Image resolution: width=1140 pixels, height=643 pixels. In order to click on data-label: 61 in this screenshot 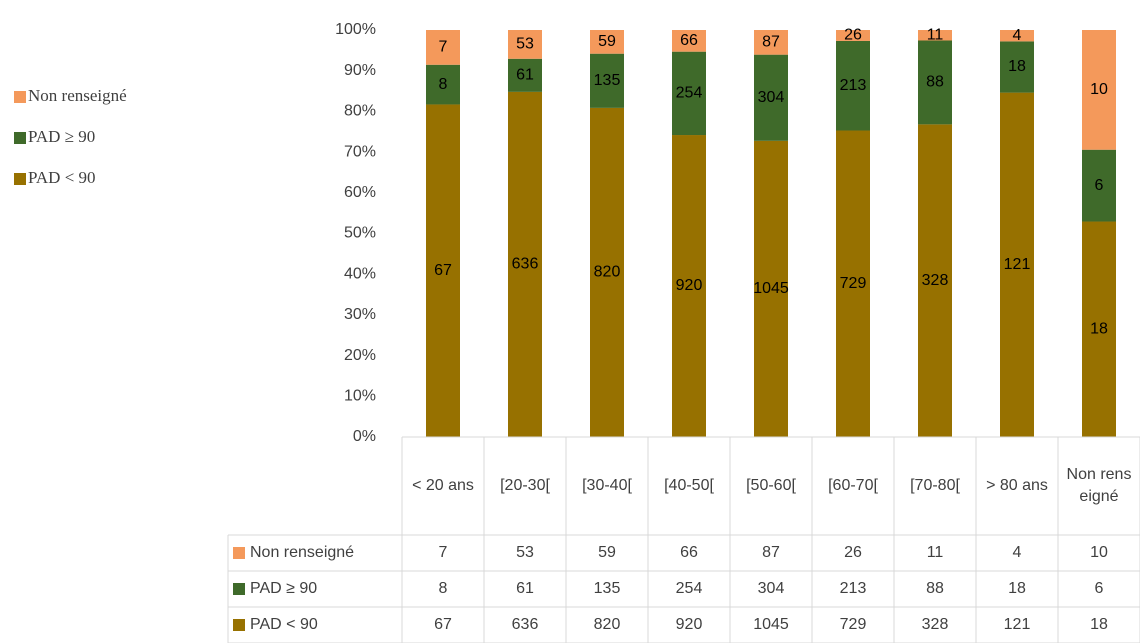, I will do `click(525, 75)`.